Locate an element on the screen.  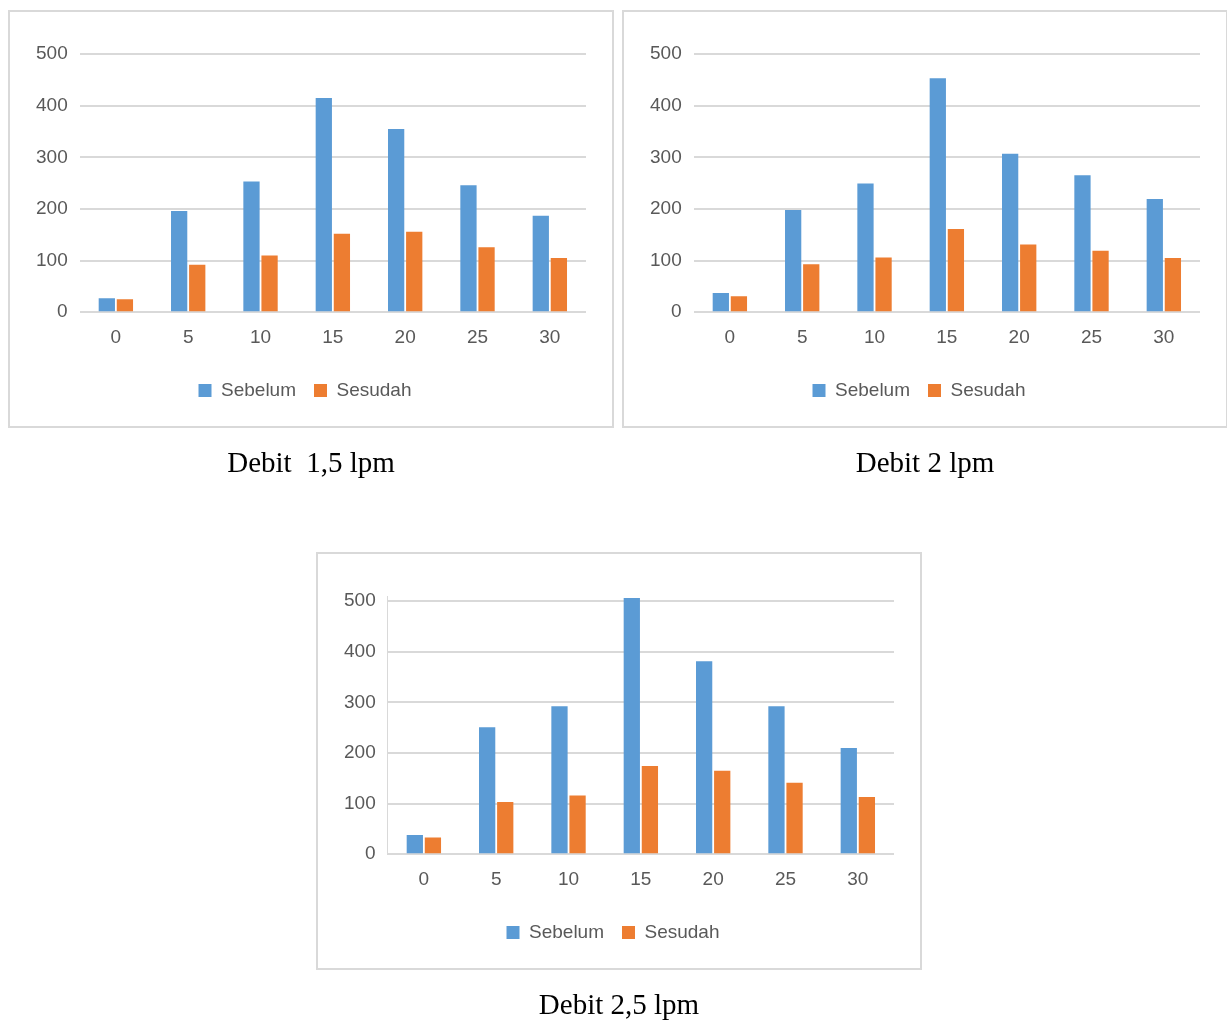
text: Debit 2,5 lpm is located at coordinates (619, 1004).